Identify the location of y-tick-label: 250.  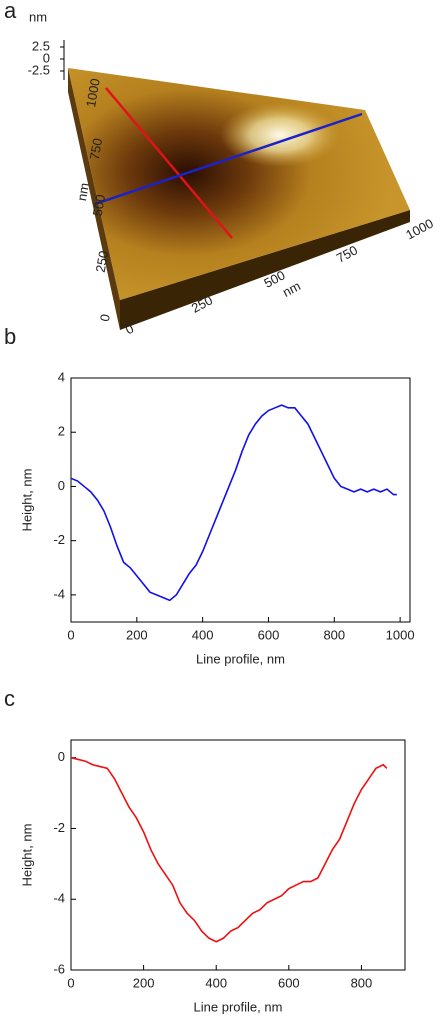
(102, 262).